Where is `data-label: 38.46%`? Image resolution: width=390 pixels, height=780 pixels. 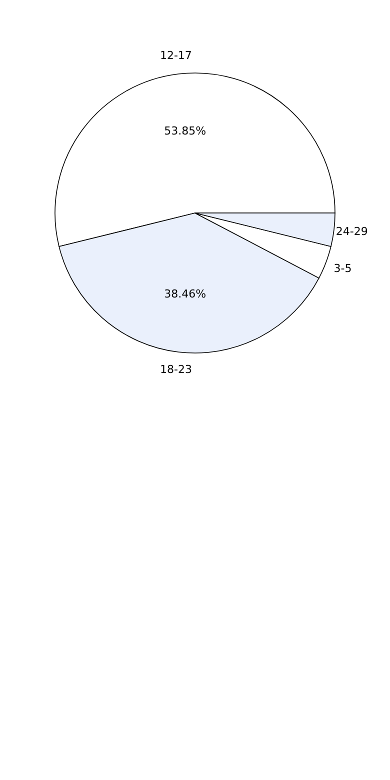 data-label: 38.46% is located at coordinates (185, 293).